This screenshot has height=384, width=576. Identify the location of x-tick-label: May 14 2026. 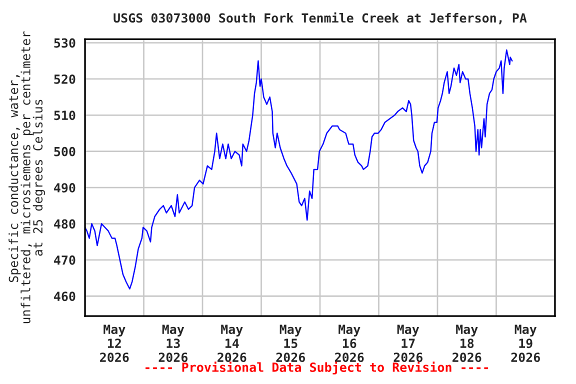
(232, 343).